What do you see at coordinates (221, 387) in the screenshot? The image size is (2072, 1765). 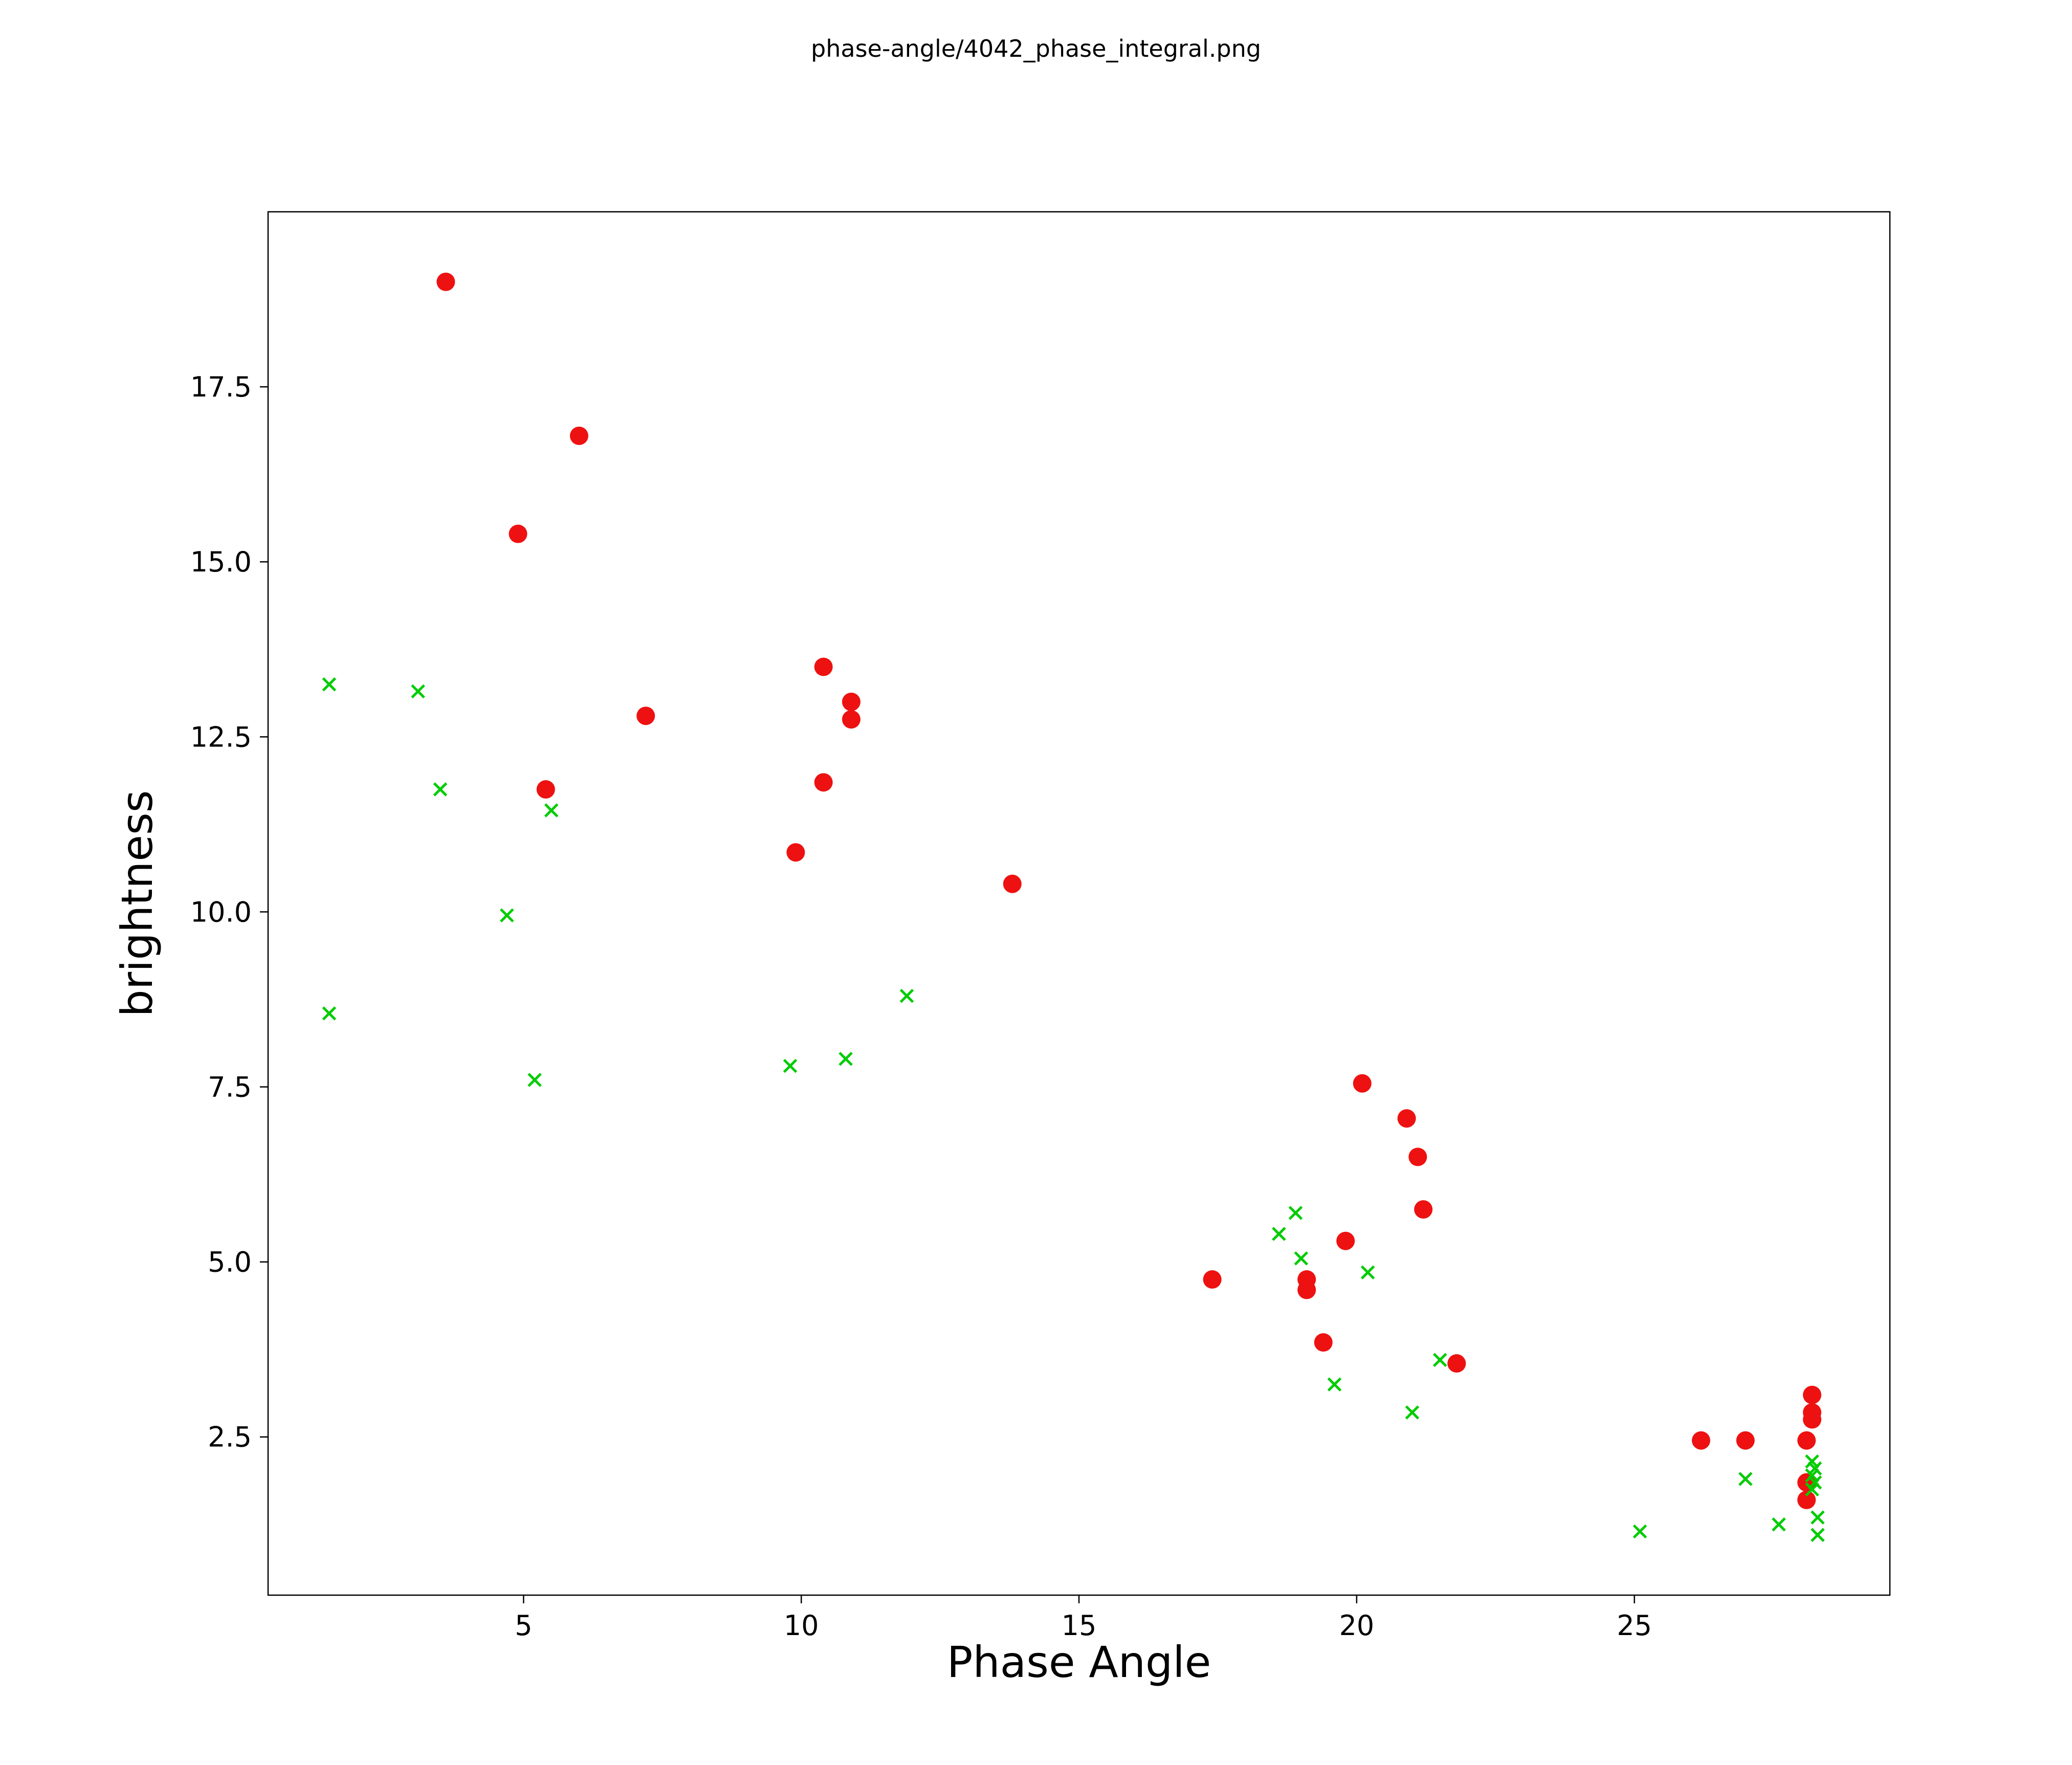 I see `y-tick-label: 17.5` at bounding box center [221, 387].